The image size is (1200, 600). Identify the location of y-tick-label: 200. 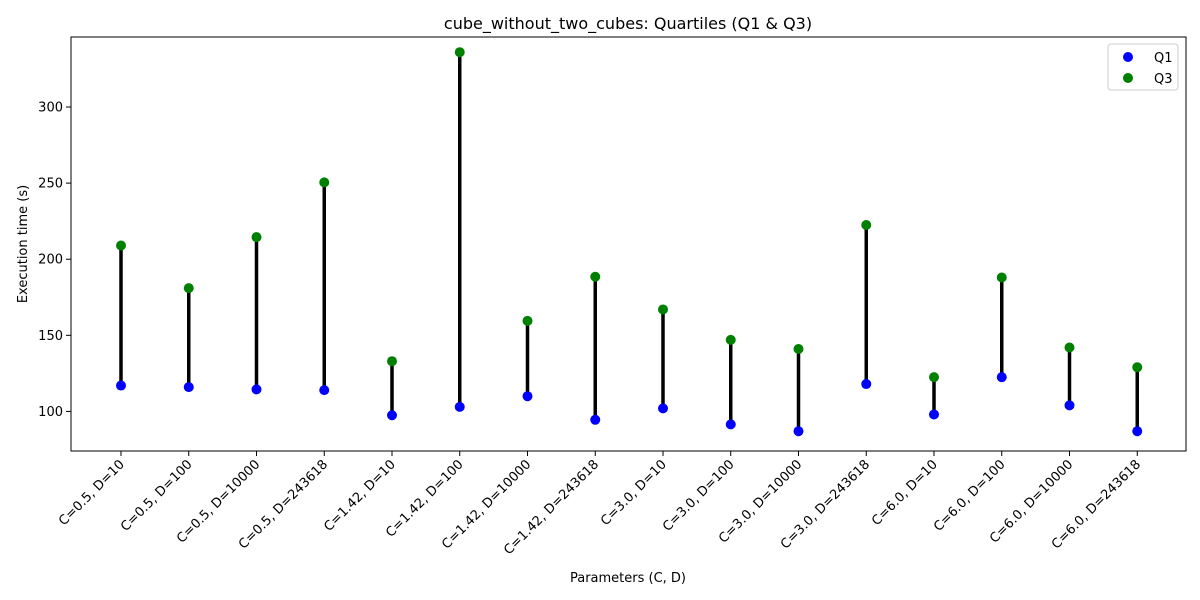
(50, 260).